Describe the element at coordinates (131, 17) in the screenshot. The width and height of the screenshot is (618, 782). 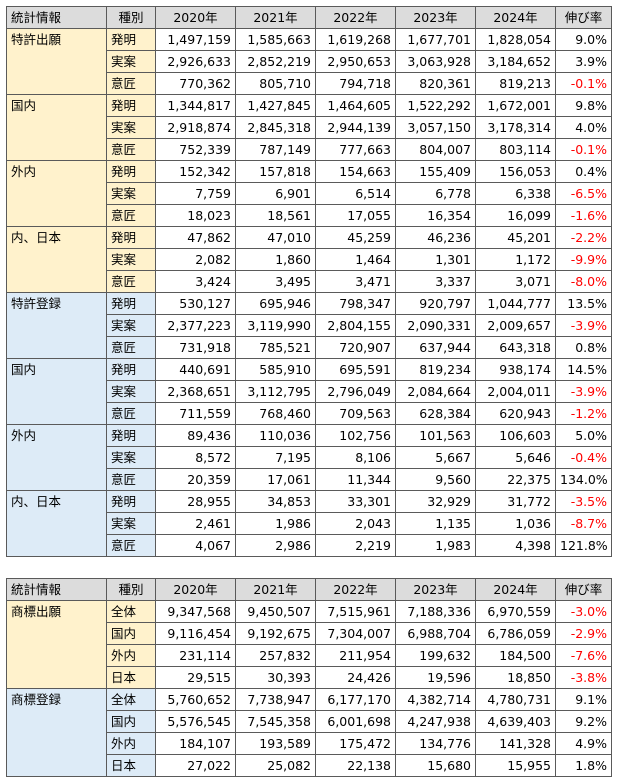
I see `column-header: 種別` at that location.